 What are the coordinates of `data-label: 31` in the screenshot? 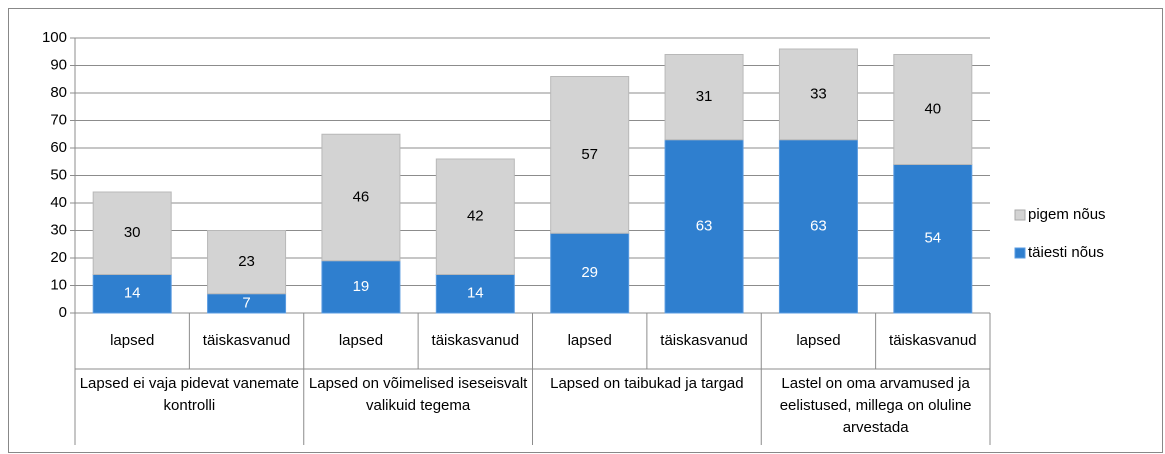 It's located at (704, 96).